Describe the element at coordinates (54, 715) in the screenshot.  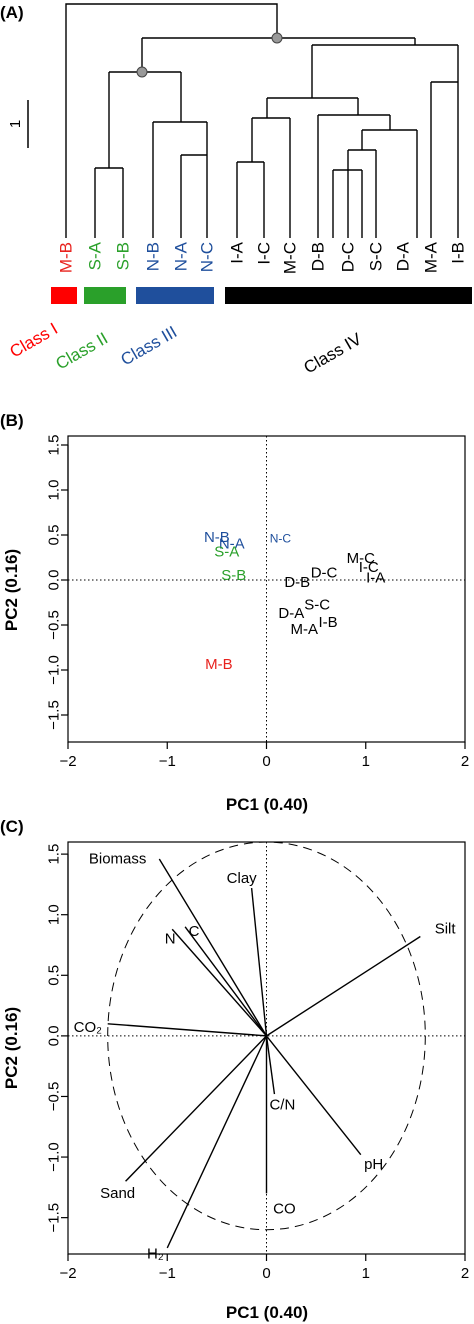
I see `y-tick-label: −1.5` at that location.